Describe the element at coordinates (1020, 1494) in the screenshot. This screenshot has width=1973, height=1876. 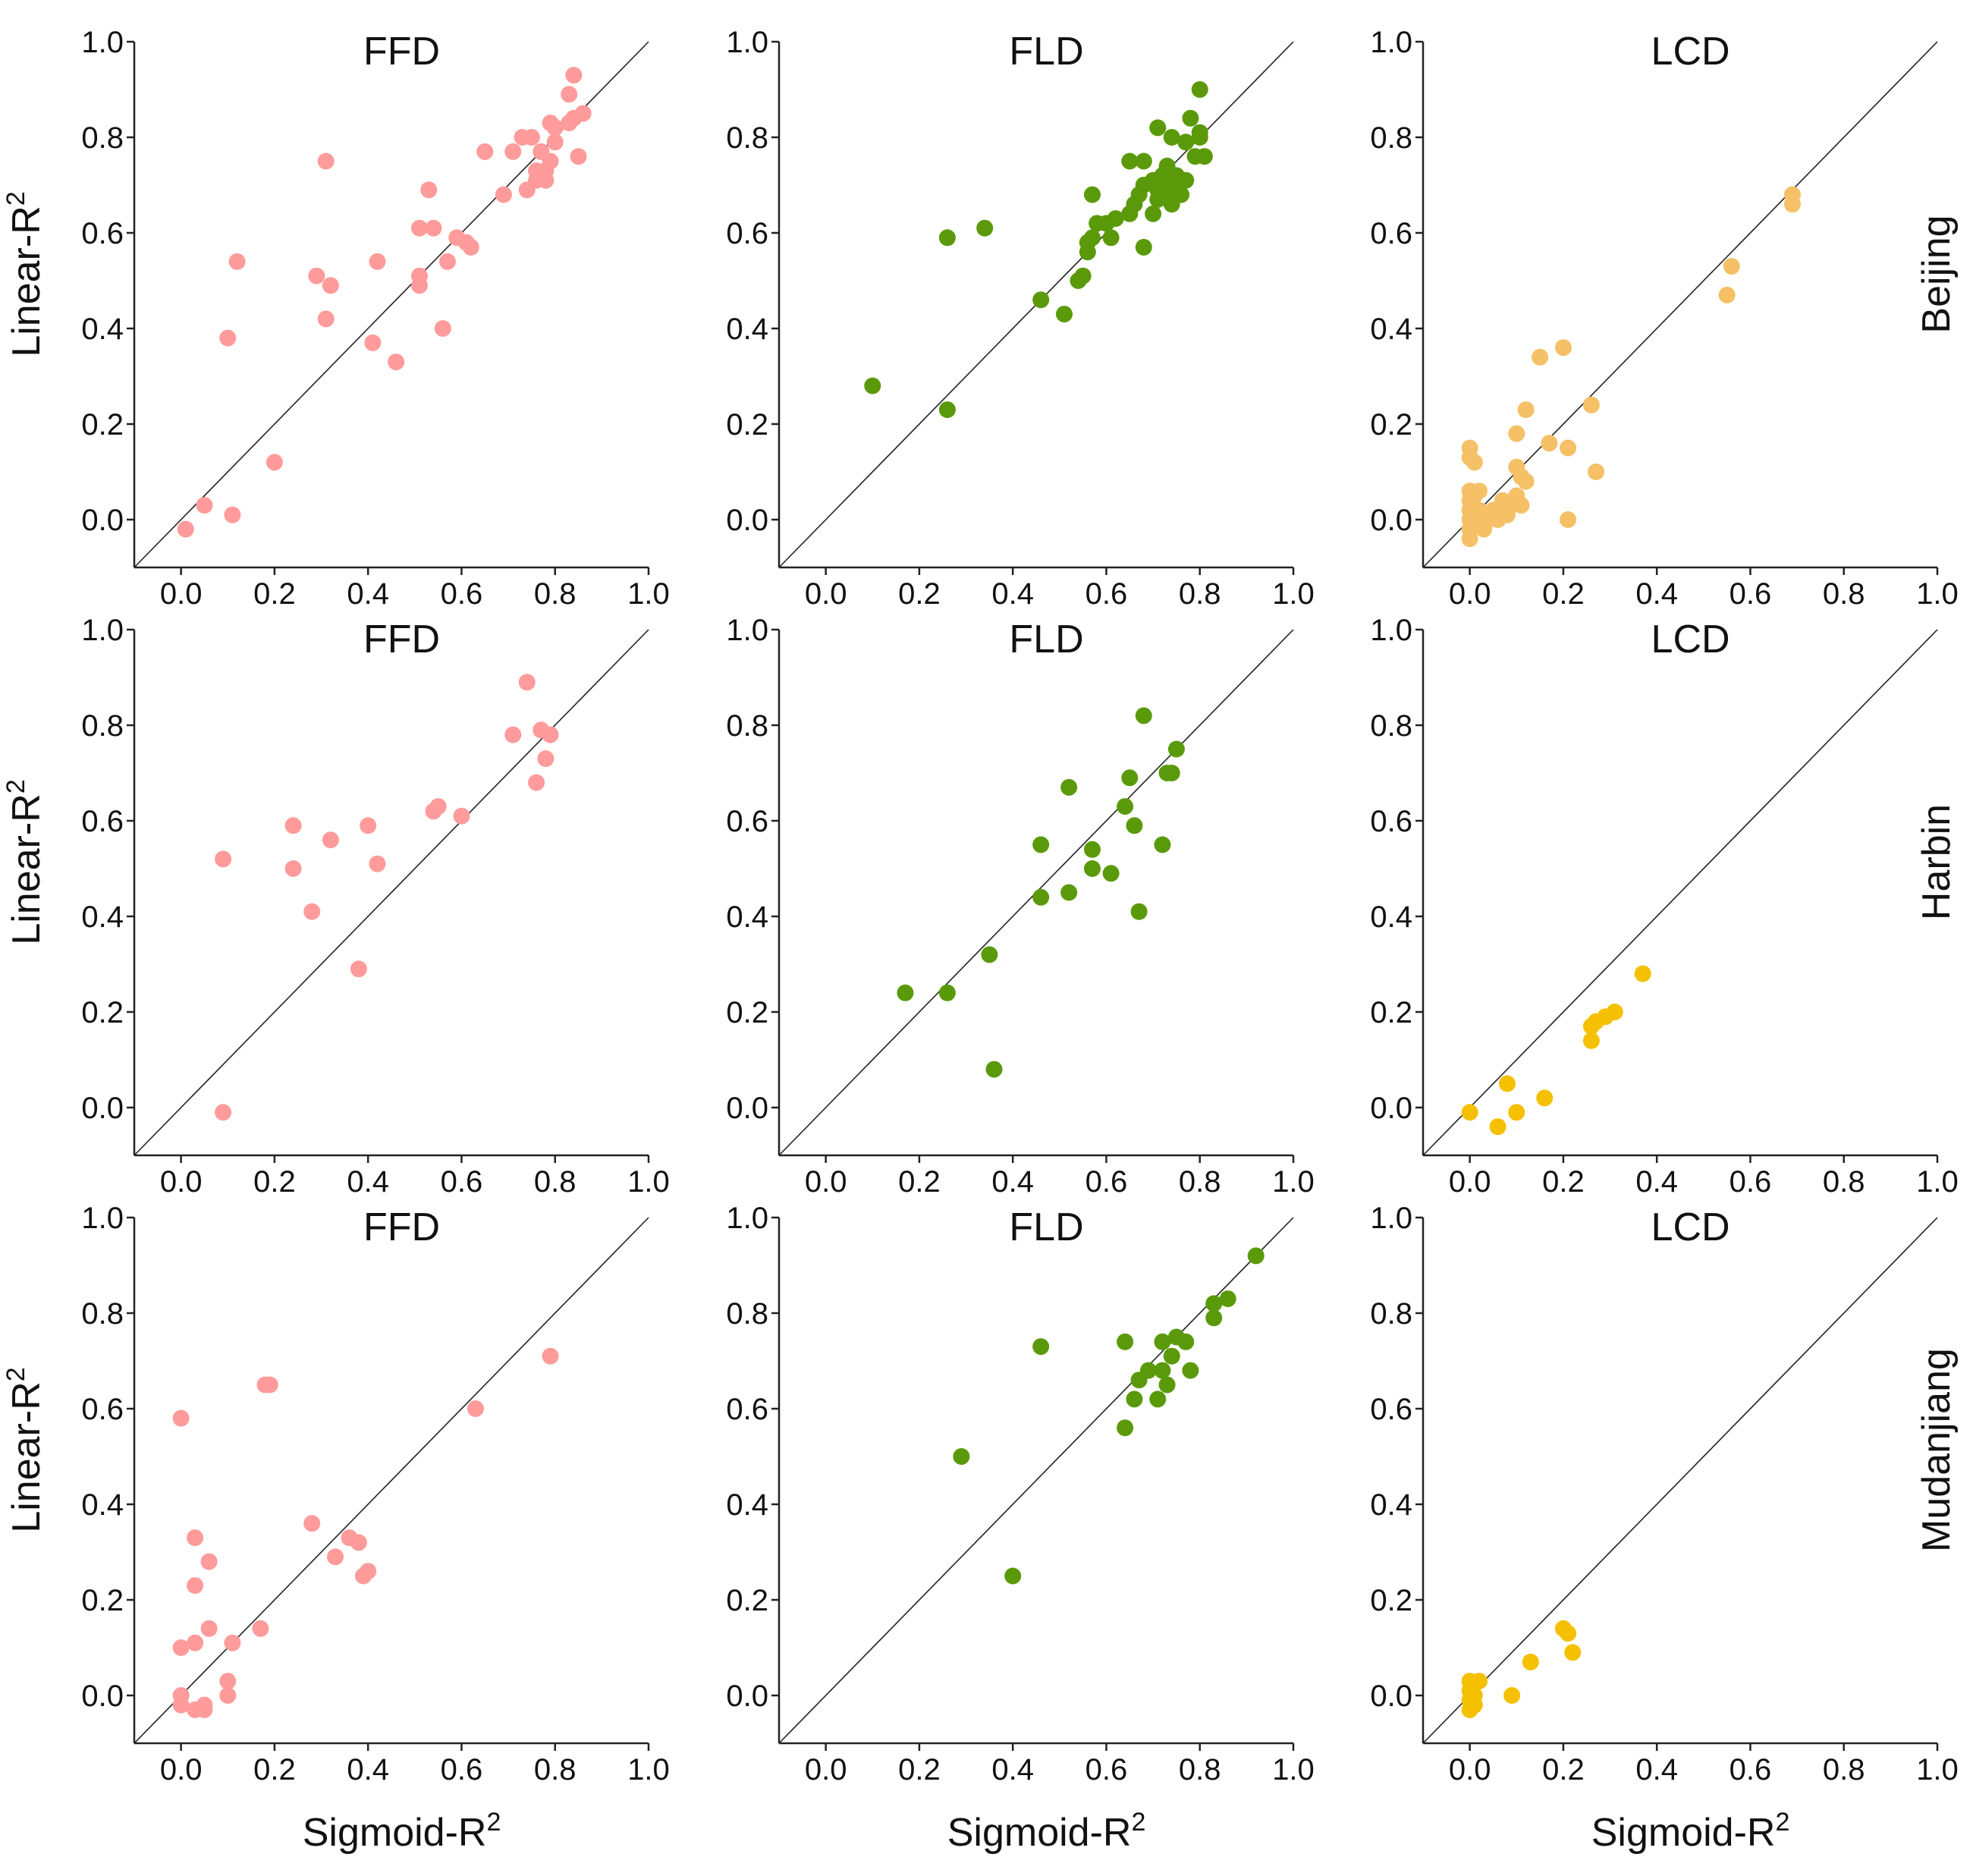
I see `panel-mudanjiang-fld: 0.0 0.0 0.2 0.2 0.4 0.4 0.6 0.6 0.8 0.8 1.0 1.0 FLD` at that location.